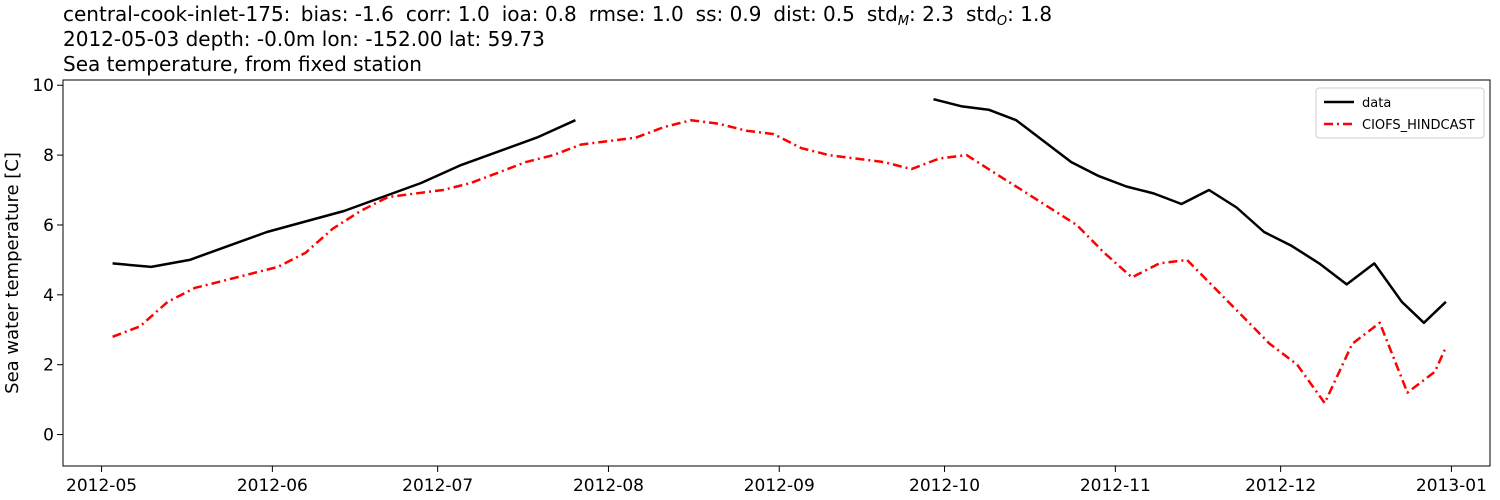 This screenshot has width=1500, height=500. I want to click on x-tick-label: 2012-08, so click(608, 486).